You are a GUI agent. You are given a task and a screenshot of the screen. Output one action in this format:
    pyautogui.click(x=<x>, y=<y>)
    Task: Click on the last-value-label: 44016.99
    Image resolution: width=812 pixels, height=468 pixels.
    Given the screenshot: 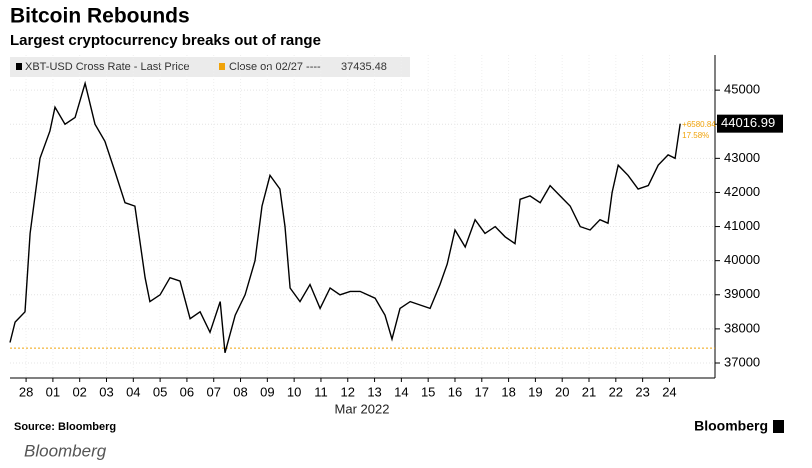 What is the action you would take?
    pyautogui.click(x=748, y=122)
    